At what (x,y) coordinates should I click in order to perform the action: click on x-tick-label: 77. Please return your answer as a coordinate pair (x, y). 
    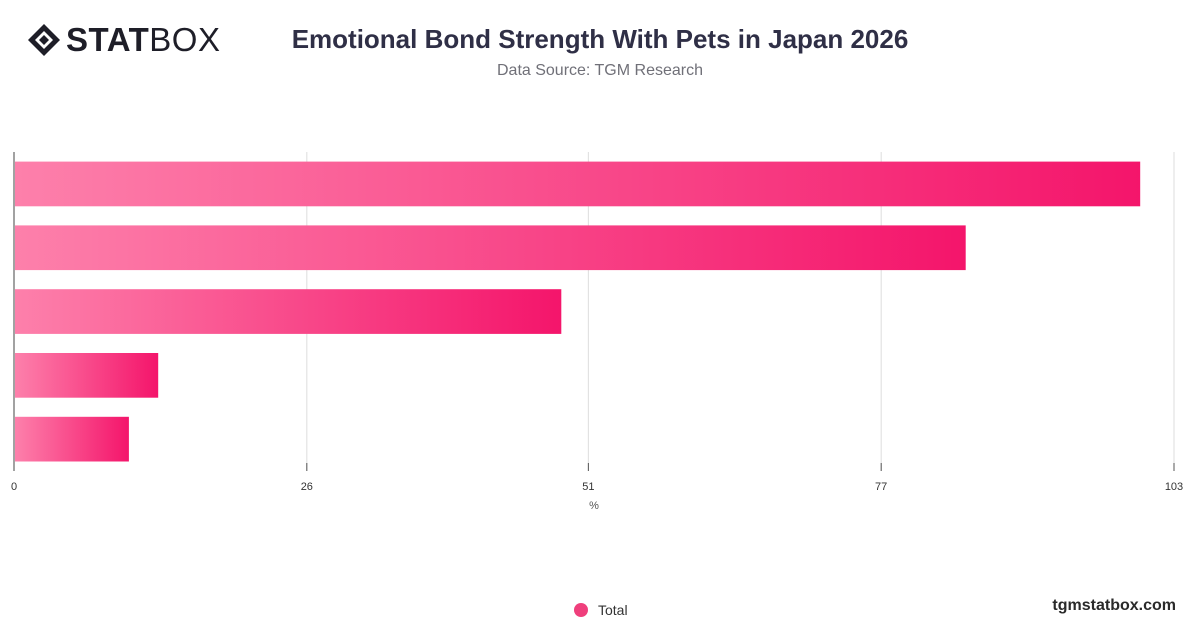
    Looking at the image, I should click on (881, 487).